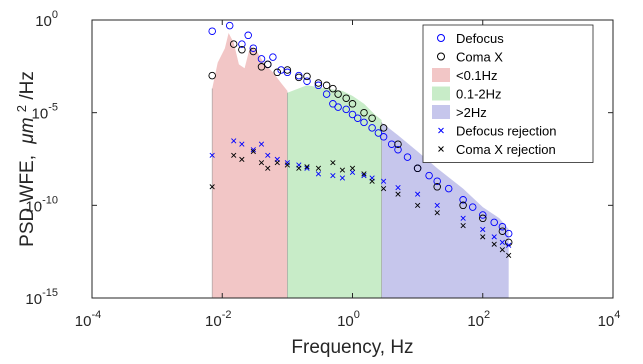  Describe the element at coordinates (21, 108) in the screenshot. I see `y-axis-title-exp: 2` at that location.